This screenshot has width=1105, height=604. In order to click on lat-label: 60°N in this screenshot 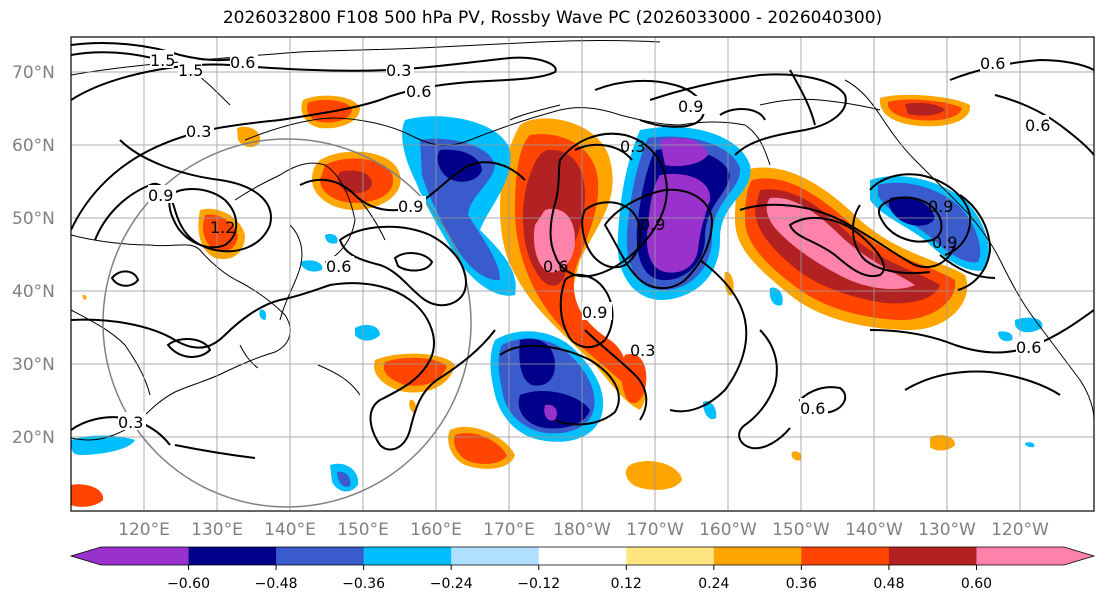, I will do `click(33, 146)`.